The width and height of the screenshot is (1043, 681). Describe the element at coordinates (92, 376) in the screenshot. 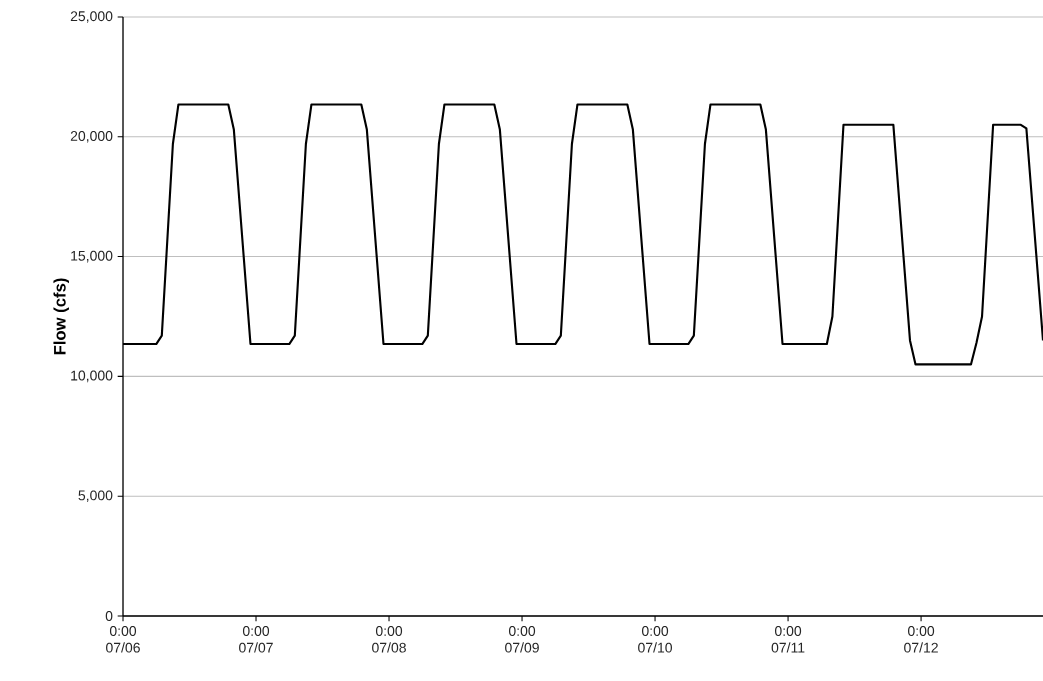

I see `y-tick-label: 10,000` at that location.